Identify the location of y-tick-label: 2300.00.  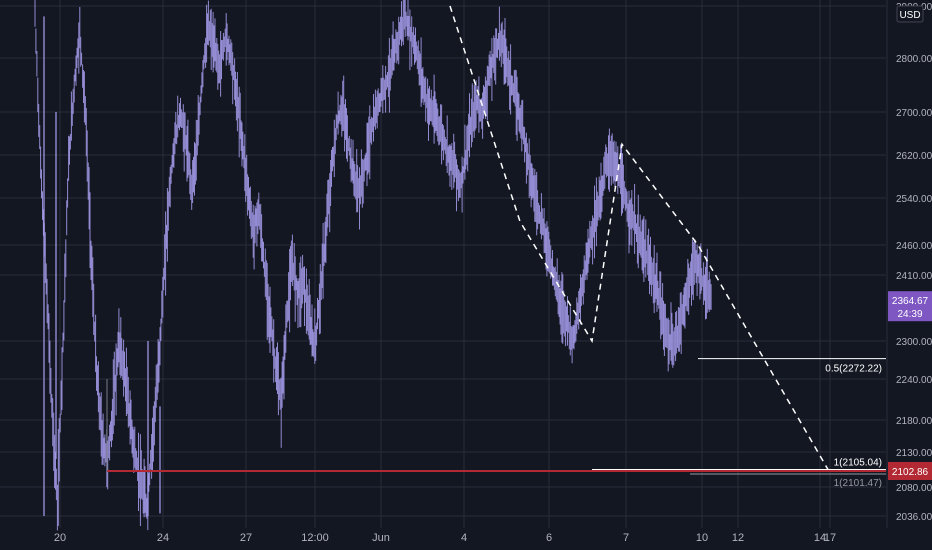
(914, 342).